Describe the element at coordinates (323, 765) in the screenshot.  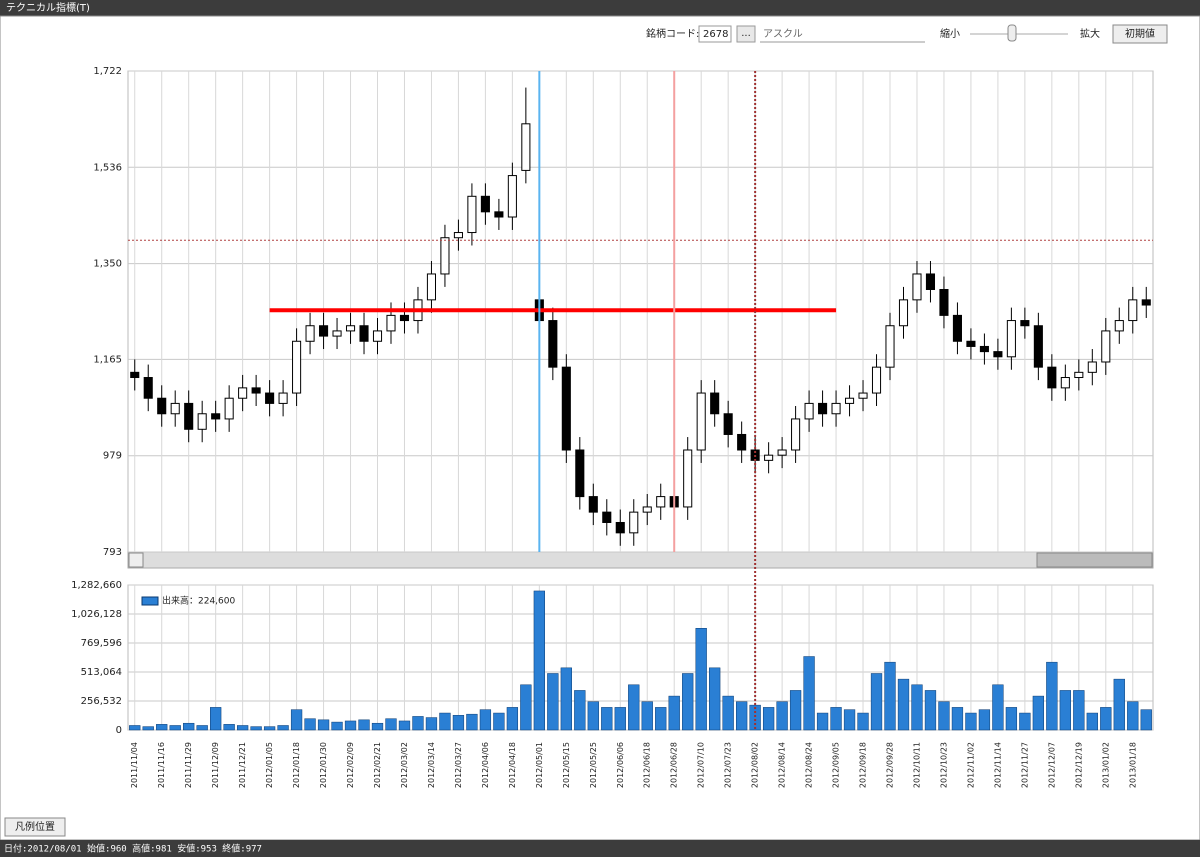
I see `x-tick-label: 2012/01/30` at that location.